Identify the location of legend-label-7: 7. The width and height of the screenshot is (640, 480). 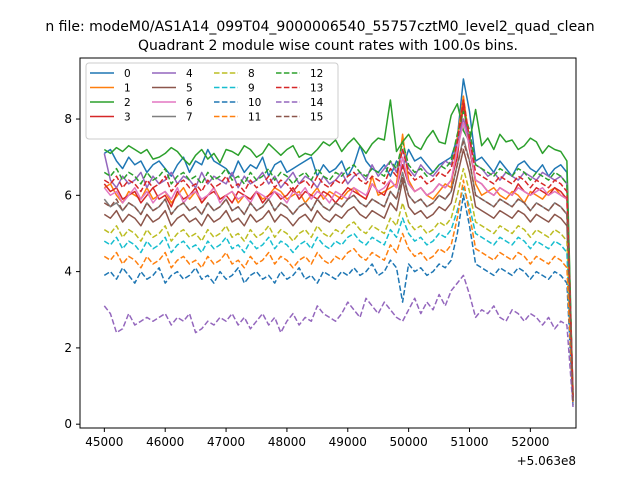
(189, 118).